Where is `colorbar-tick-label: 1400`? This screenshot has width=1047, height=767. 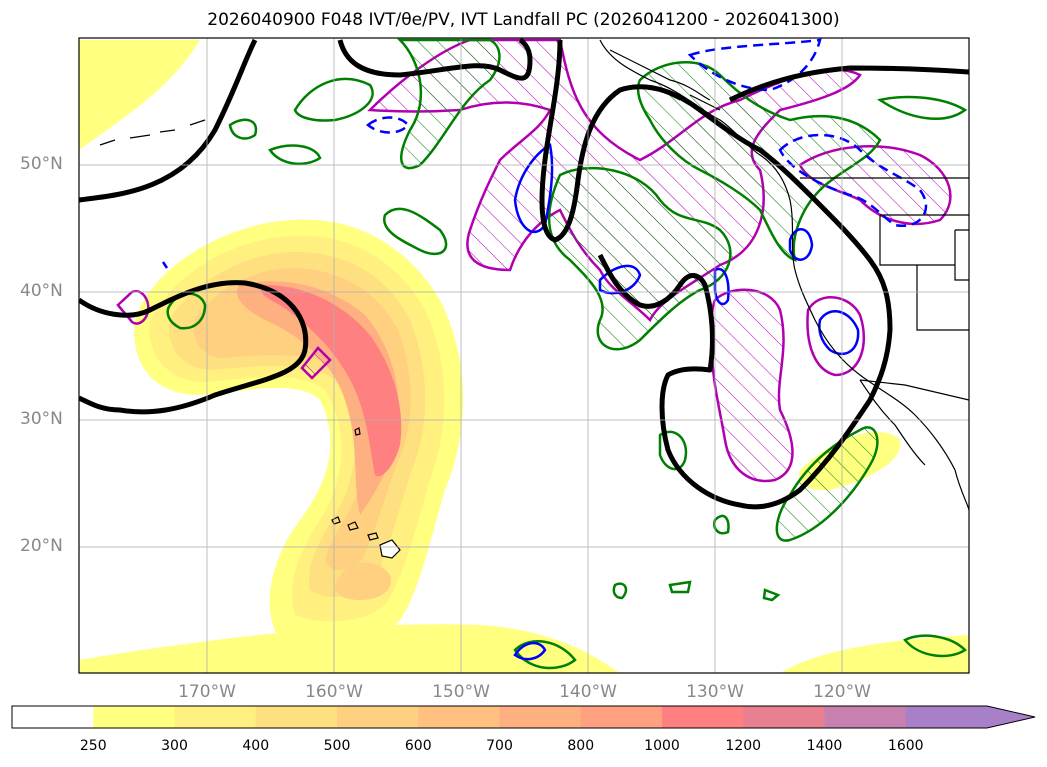 colorbar-tick-label: 1400 is located at coordinates (824, 746).